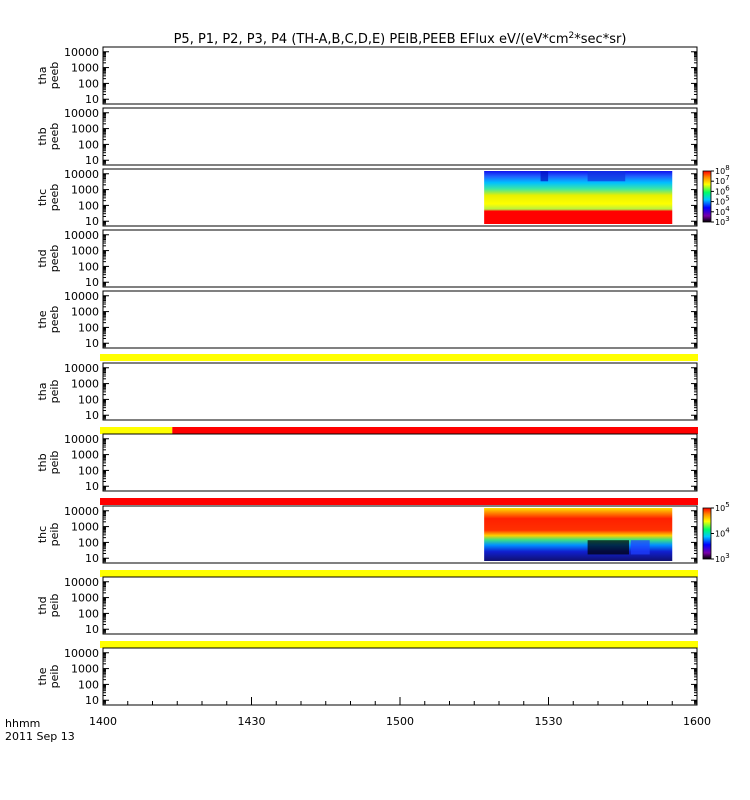 This screenshot has height=800, width=750. Describe the element at coordinates (367, 398) in the screenshot. I see `panel-tha-peib: 10 100 1000 10000 tha peib` at that location.